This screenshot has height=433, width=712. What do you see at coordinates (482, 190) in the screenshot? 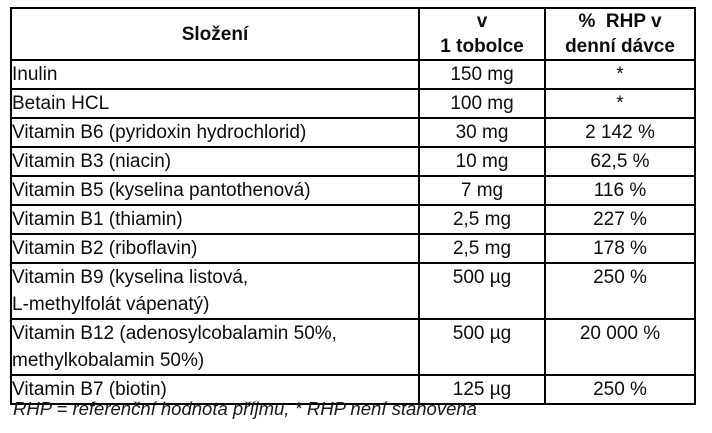
I see `amount-cell: 7 mg` at bounding box center [482, 190].